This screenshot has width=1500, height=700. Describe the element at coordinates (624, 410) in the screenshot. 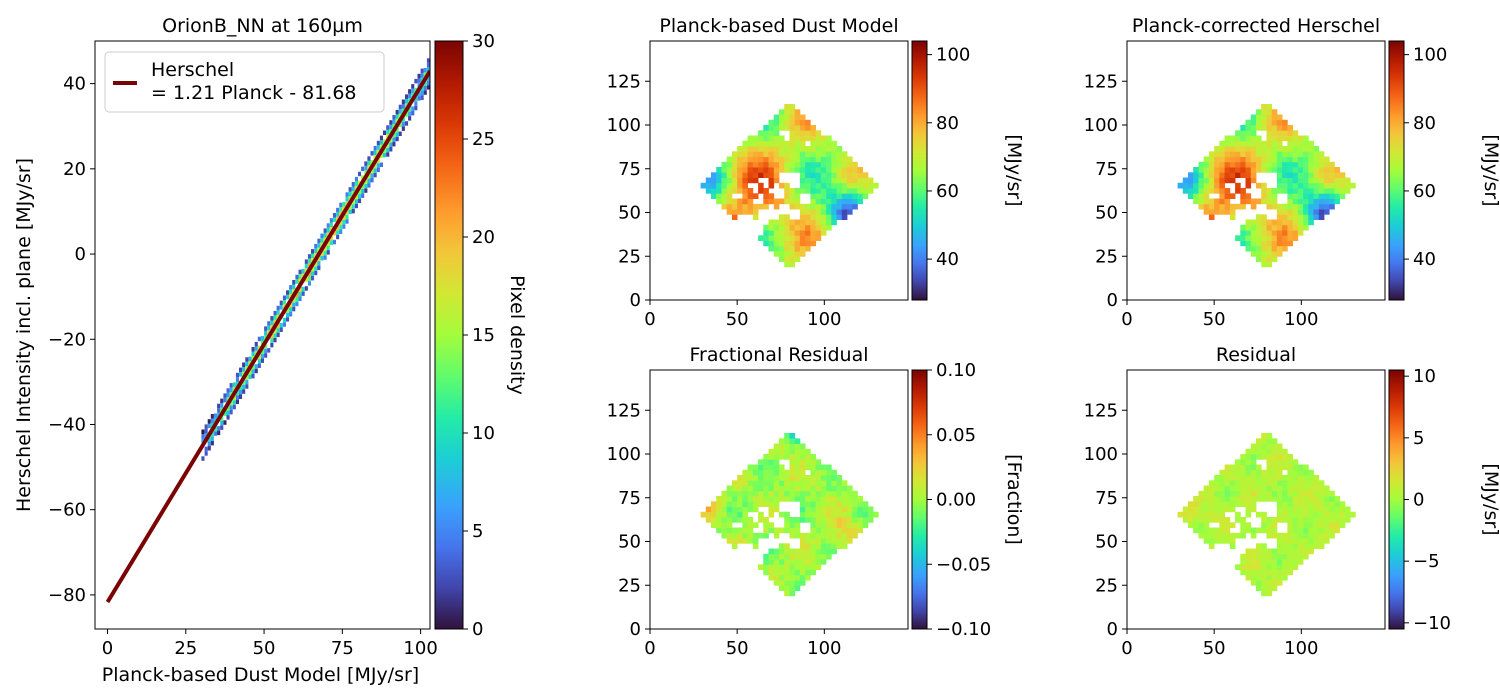

I see `y-tick-label: 125` at that location.